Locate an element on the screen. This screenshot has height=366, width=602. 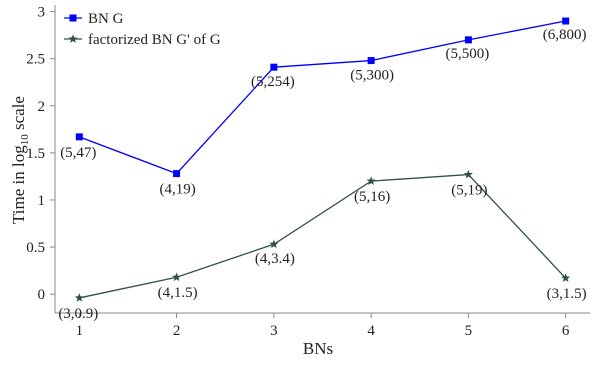
x-tick-label: 2 is located at coordinates (177, 331).